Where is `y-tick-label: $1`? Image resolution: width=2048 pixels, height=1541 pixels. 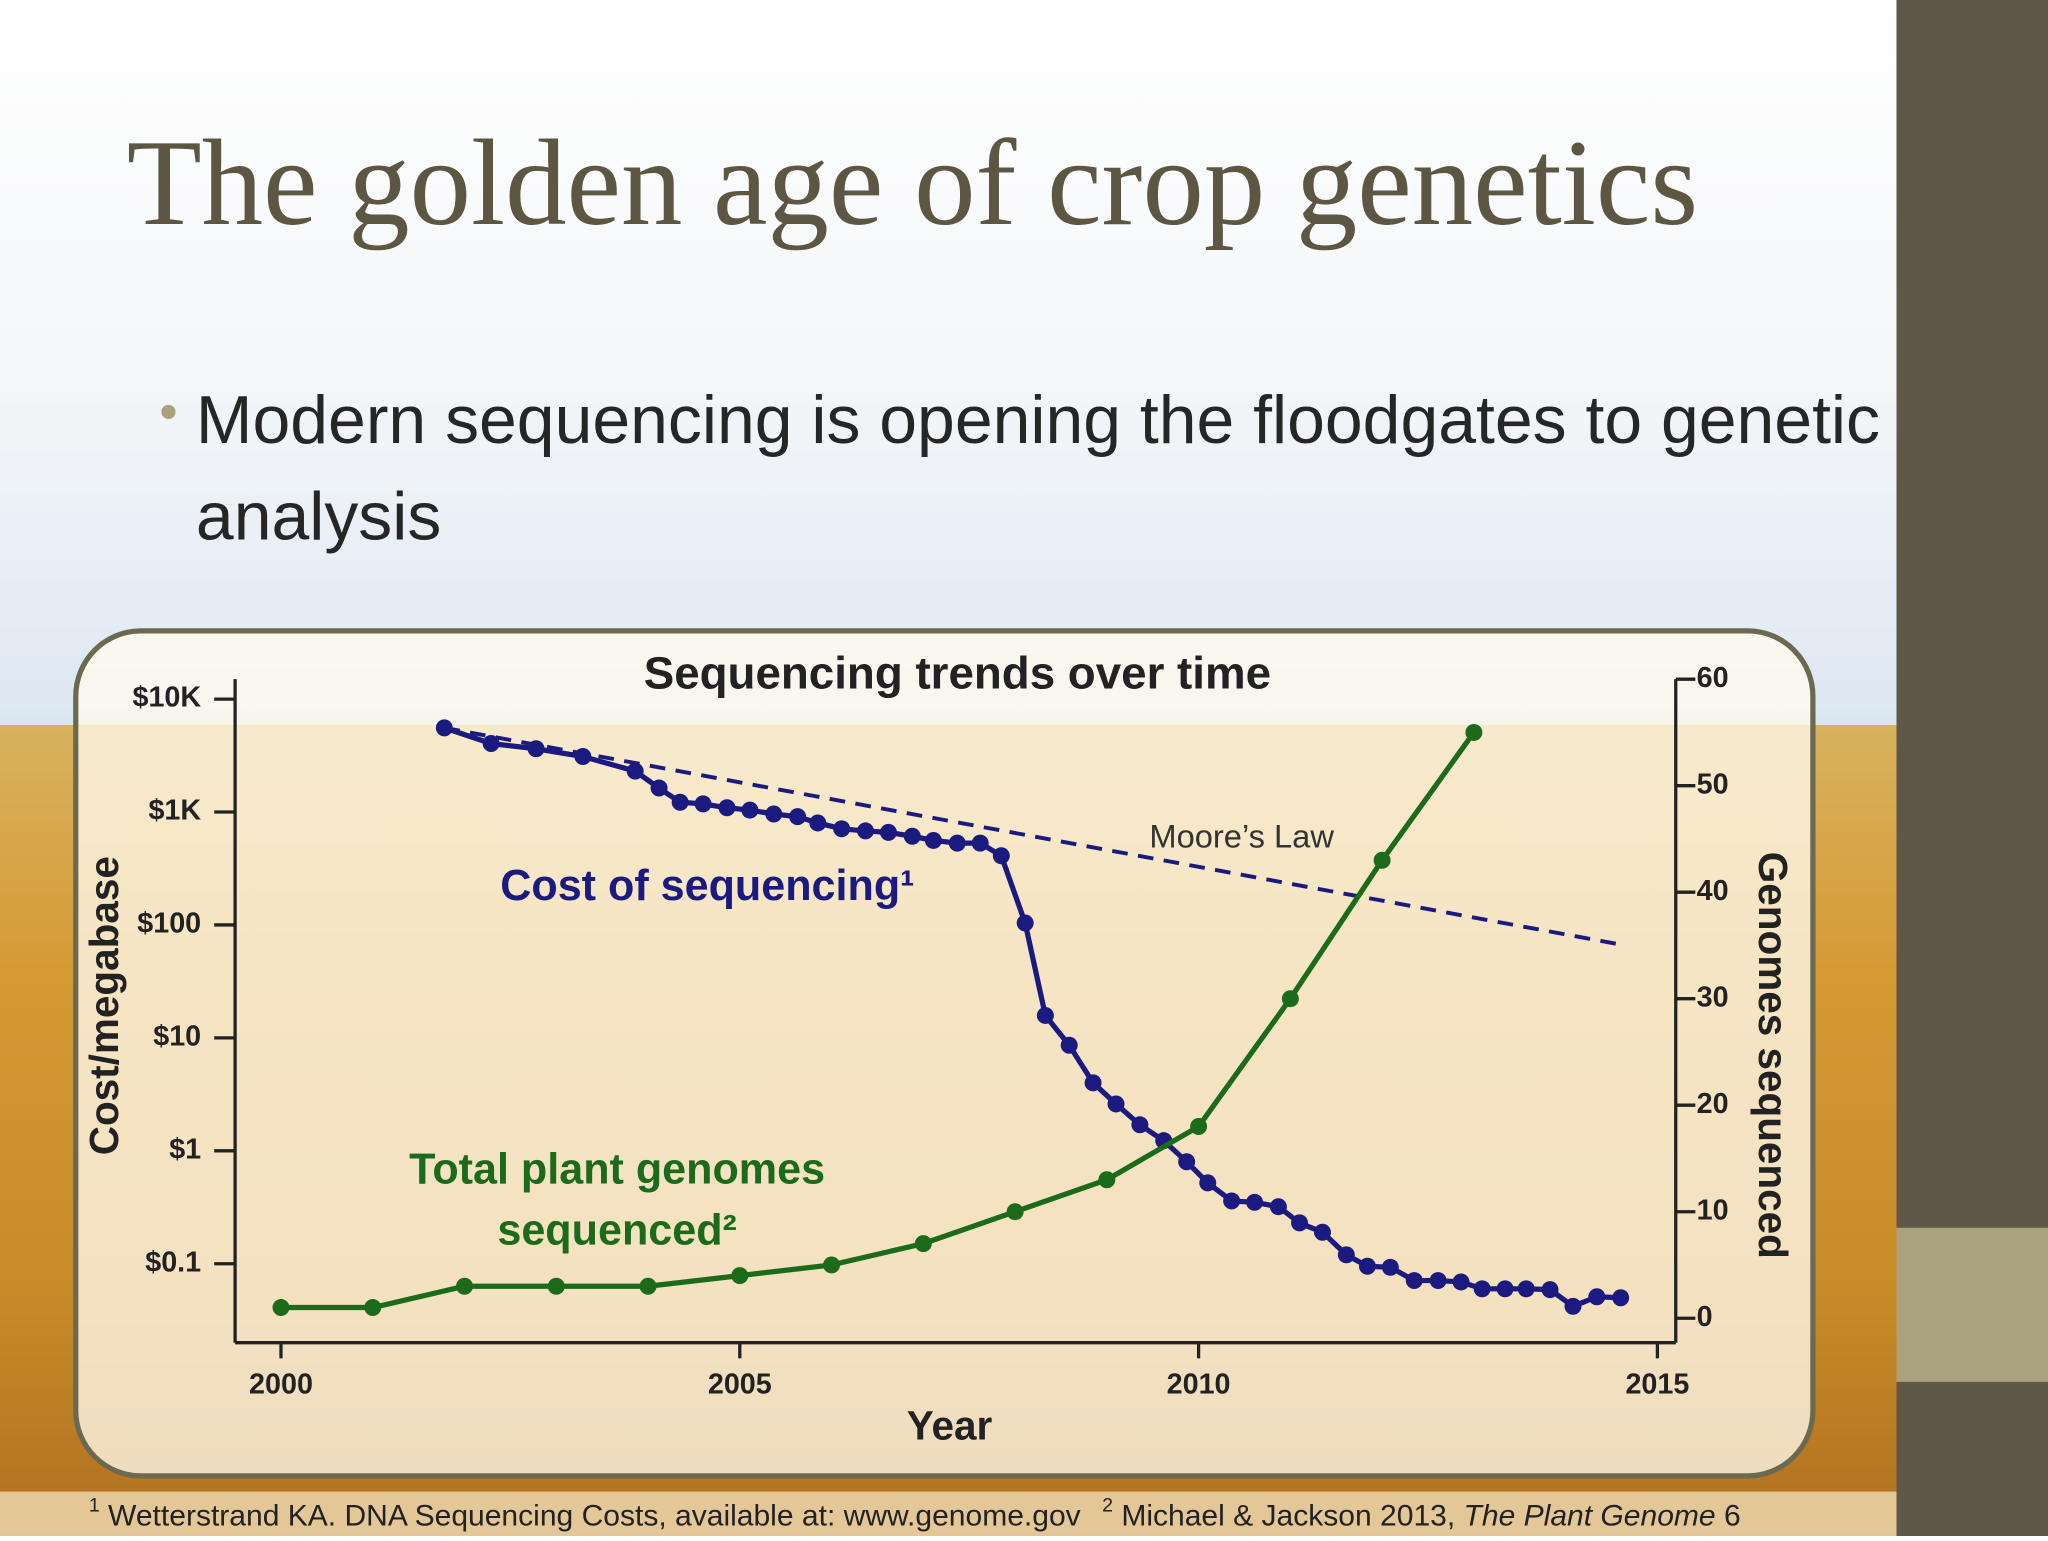
y-tick-label: $1 is located at coordinates (185, 1149).